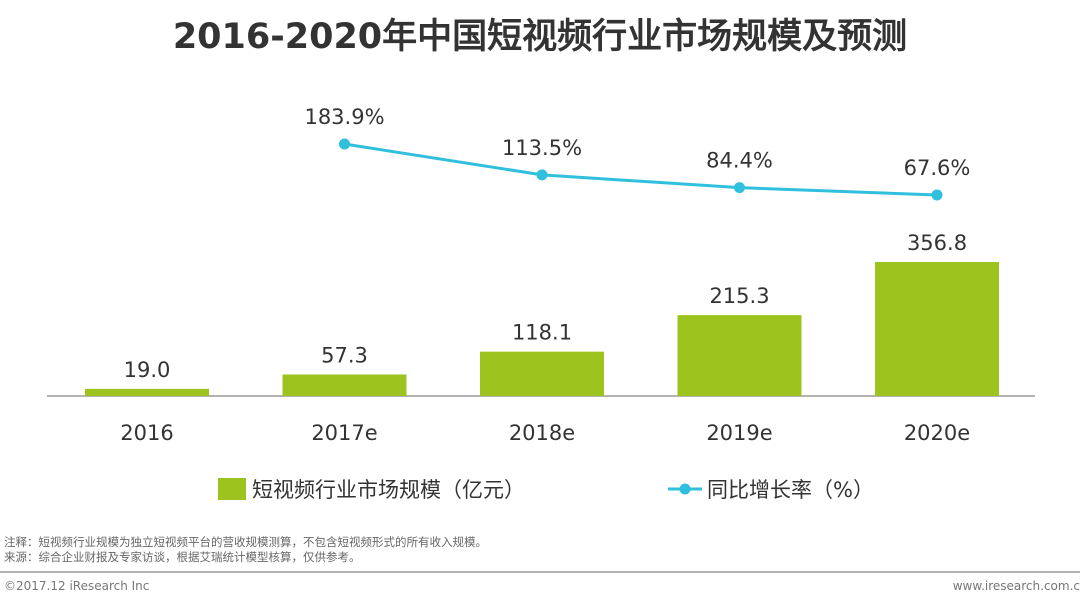 This screenshot has height=598, width=1080. I want to click on copyright: ©2017.12 iResearch Inc, so click(77, 586).